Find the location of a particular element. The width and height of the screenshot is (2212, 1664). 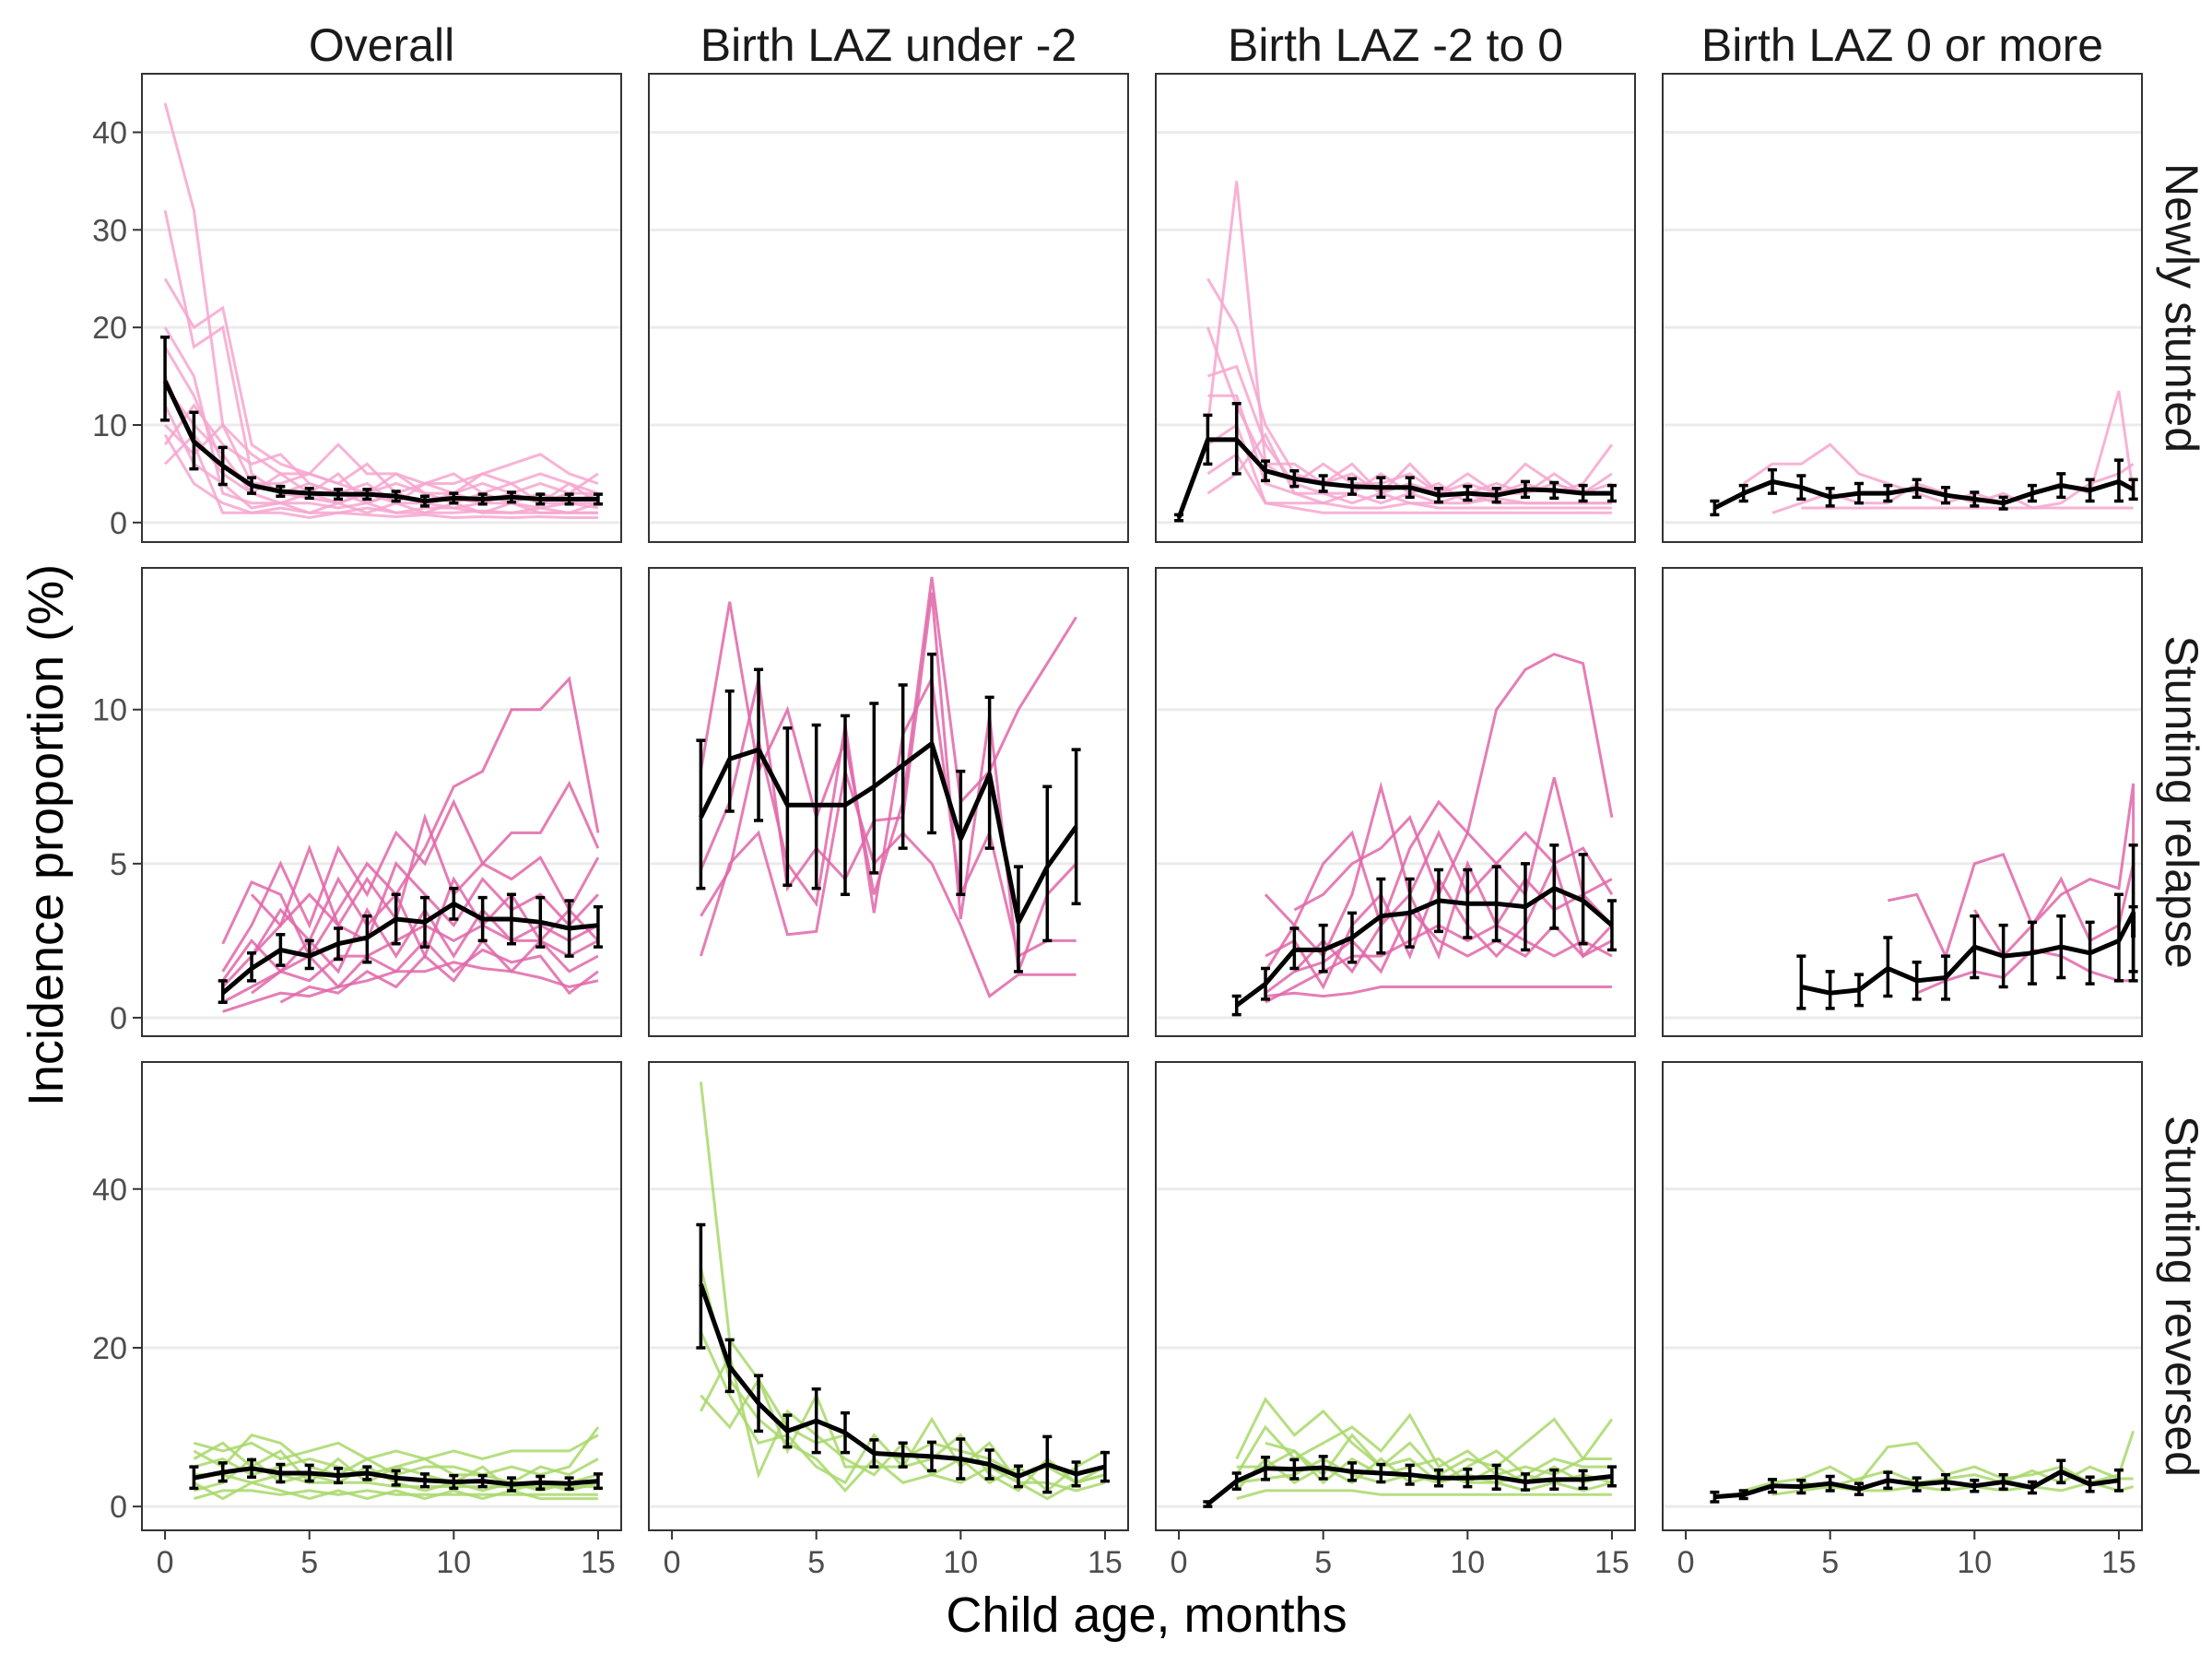

x-axis-title: Child age, months is located at coordinates (1146, 1615).